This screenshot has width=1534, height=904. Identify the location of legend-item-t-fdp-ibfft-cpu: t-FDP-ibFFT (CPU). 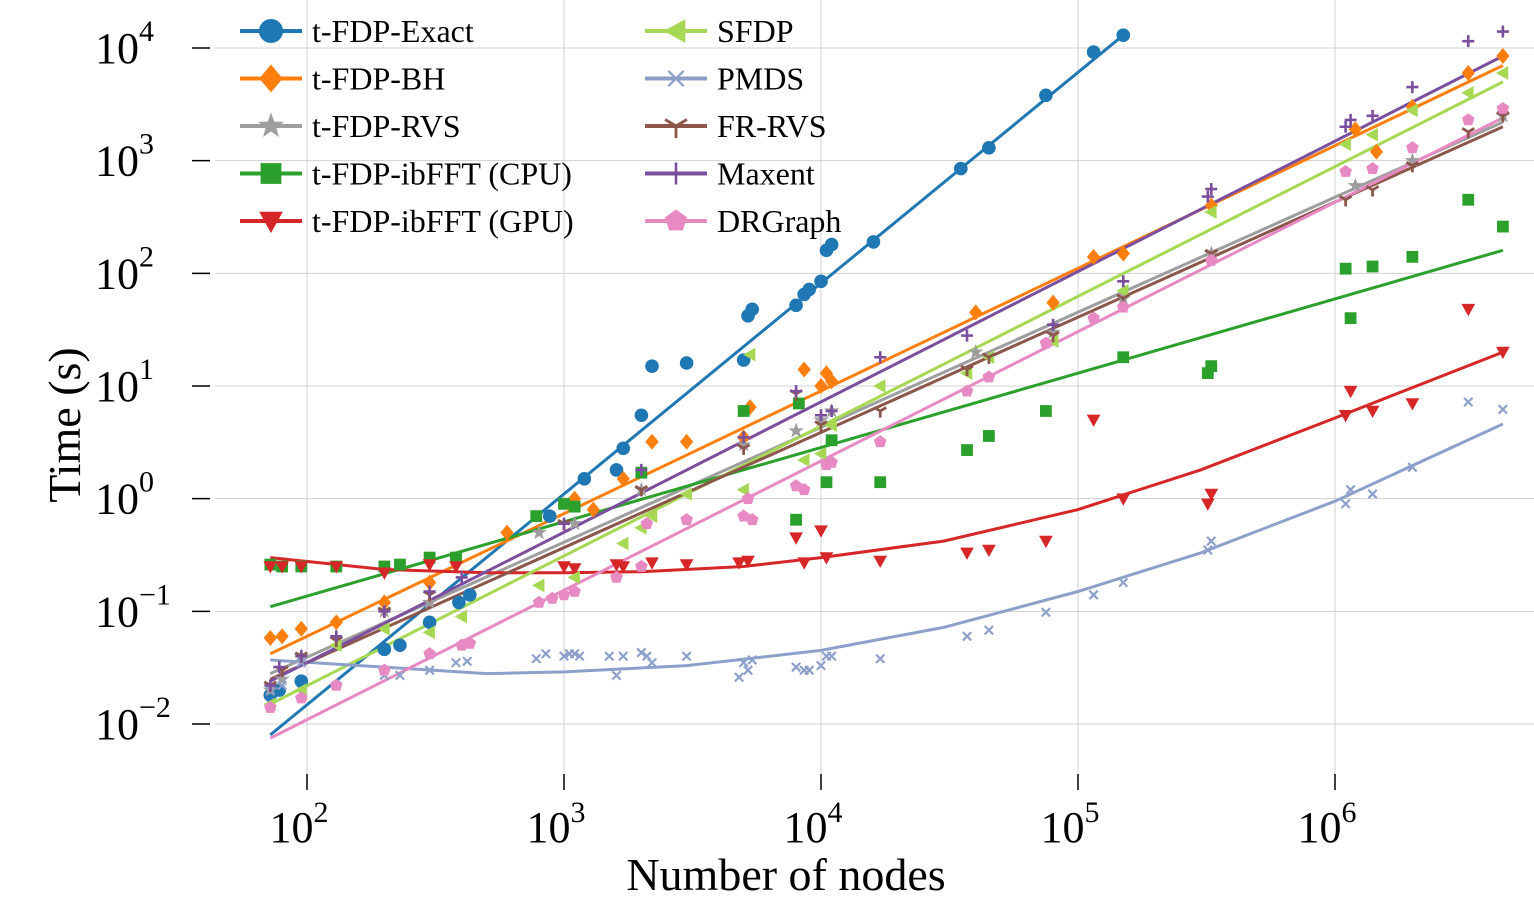
(406, 174).